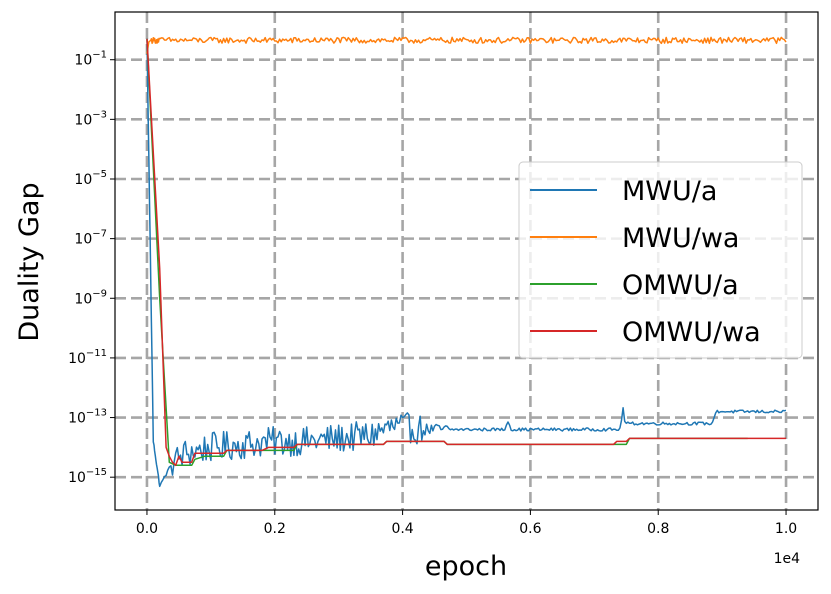 The width and height of the screenshot is (831, 594). Describe the element at coordinates (669, 191) in the screenshot. I see `legend-label: MWU/a` at that location.